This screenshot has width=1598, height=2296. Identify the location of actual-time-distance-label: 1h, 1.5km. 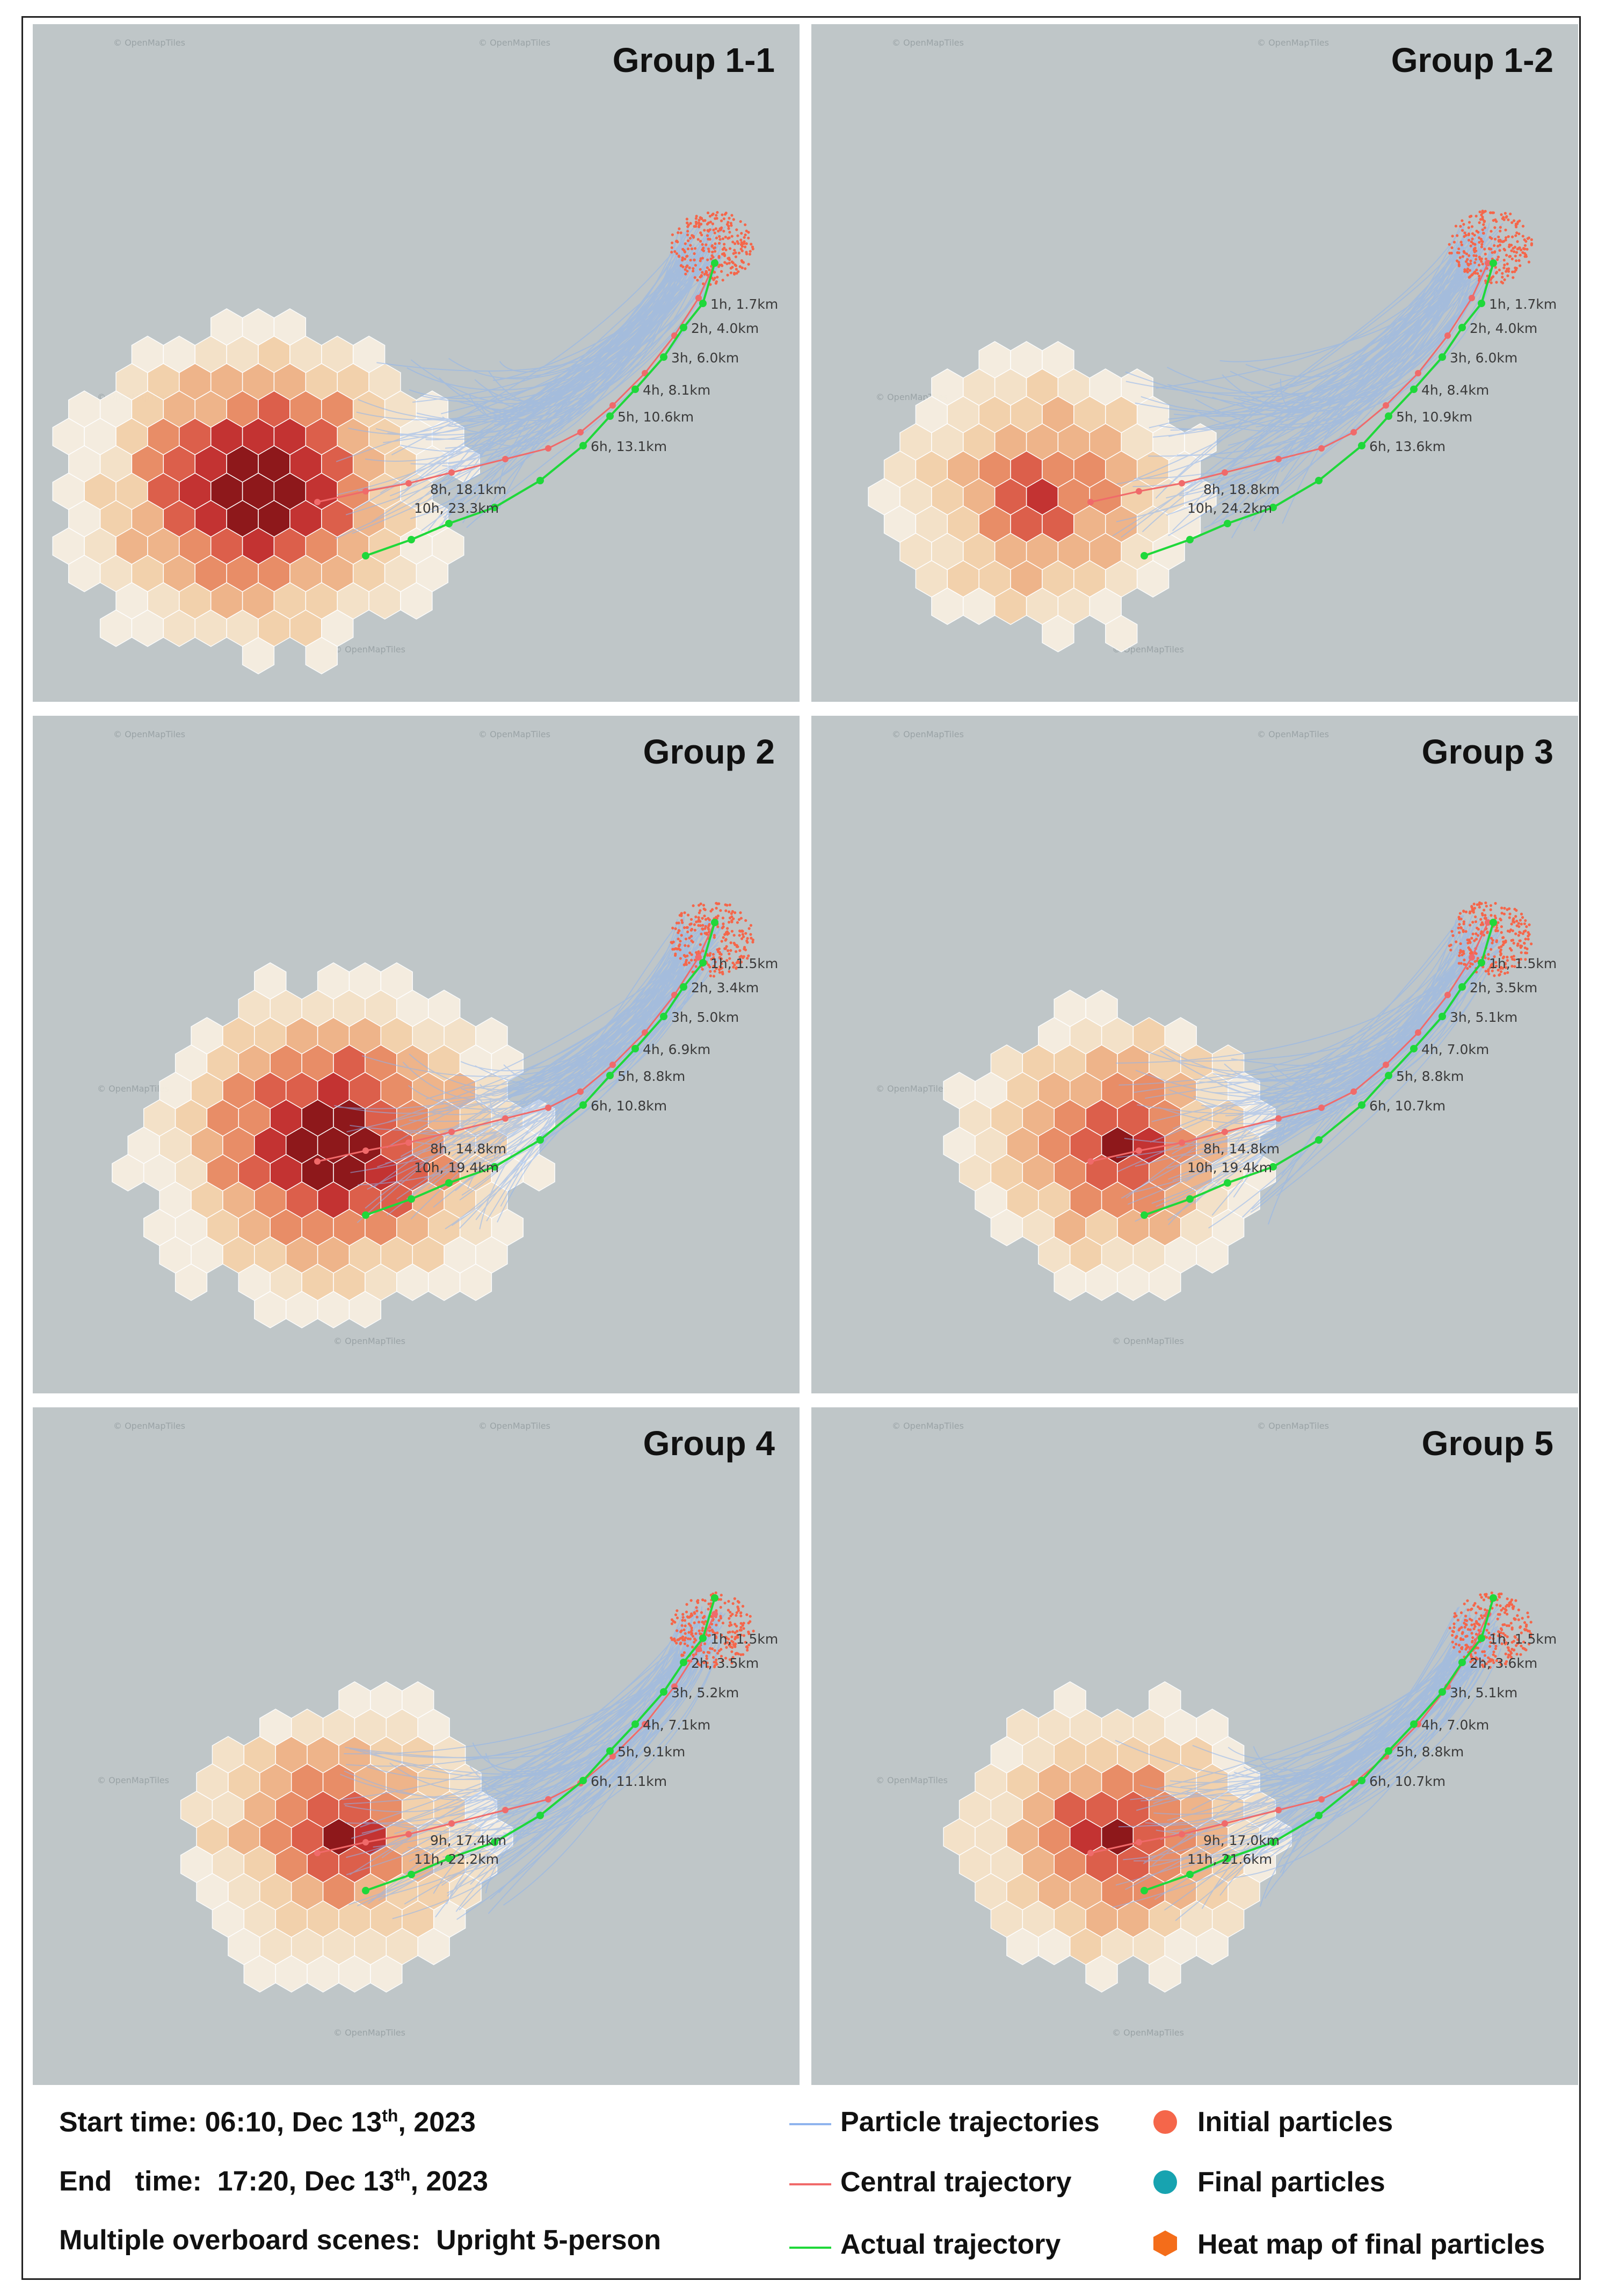
(744, 1639).